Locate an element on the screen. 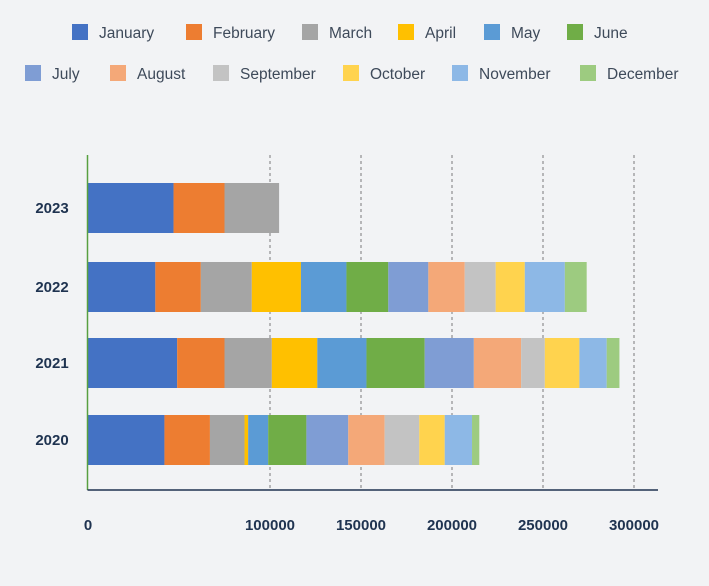 The height and width of the screenshot is (586, 709). bar-2020-may is located at coordinates (258, 440).